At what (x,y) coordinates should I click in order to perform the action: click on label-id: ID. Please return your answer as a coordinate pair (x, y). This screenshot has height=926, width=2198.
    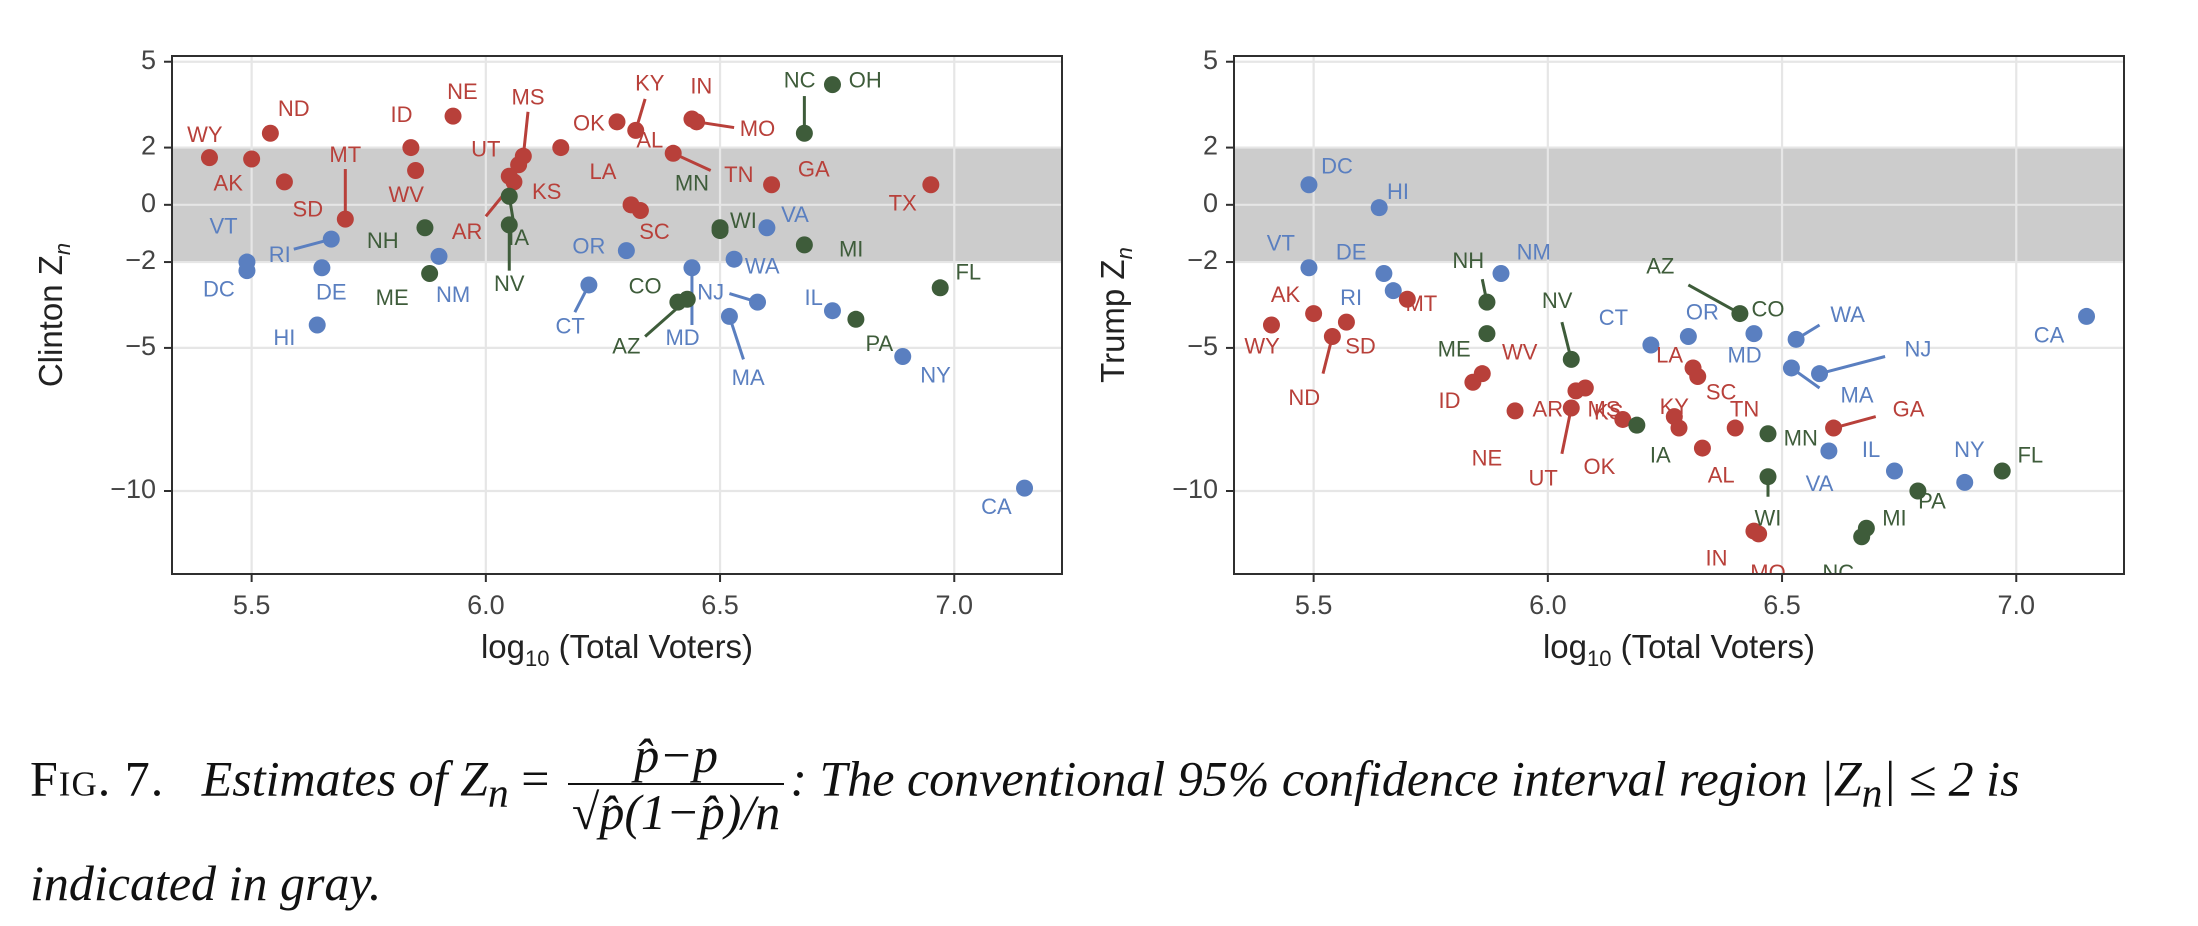
    Looking at the image, I should click on (402, 114).